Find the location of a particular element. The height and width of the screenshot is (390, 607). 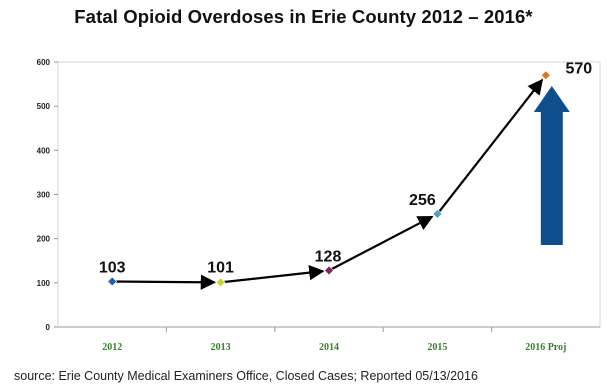

trend-arrow-up is located at coordinates (551, 165).